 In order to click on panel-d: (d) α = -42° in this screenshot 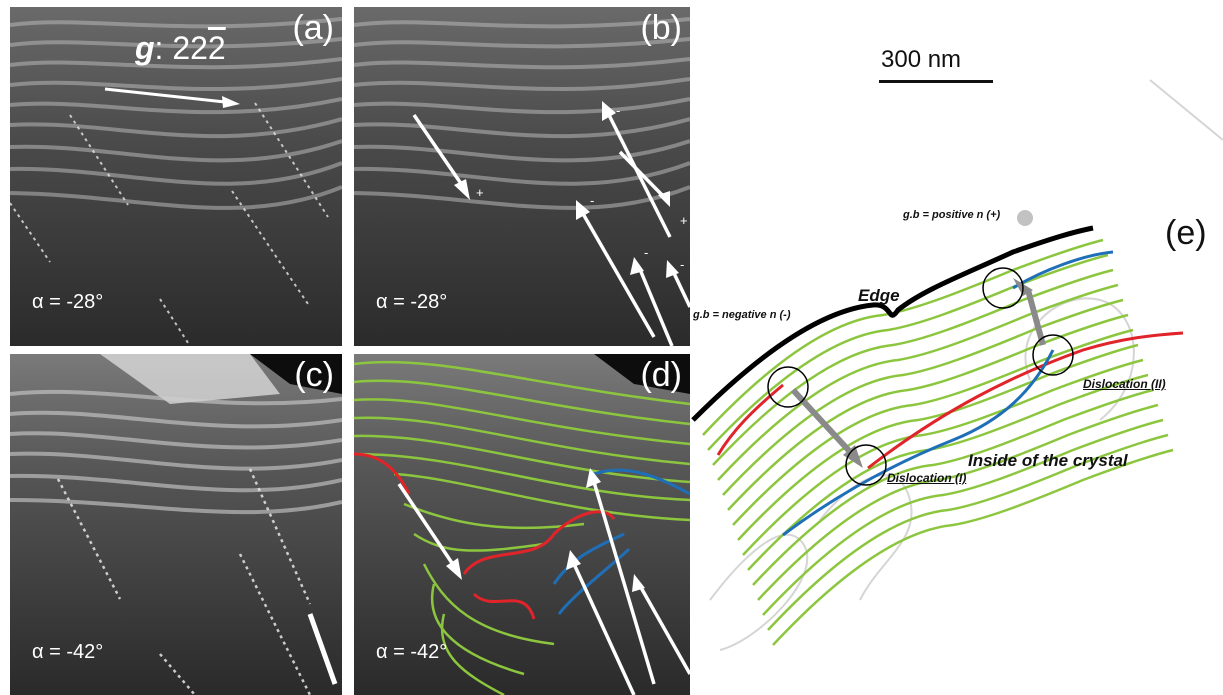, I will do `click(522, 524)`.